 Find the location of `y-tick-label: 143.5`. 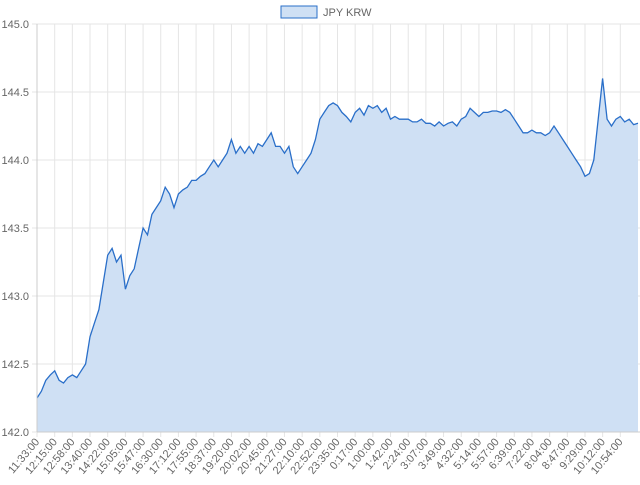

y-tick-label: 143.5 is located at coordinates (15, 229).